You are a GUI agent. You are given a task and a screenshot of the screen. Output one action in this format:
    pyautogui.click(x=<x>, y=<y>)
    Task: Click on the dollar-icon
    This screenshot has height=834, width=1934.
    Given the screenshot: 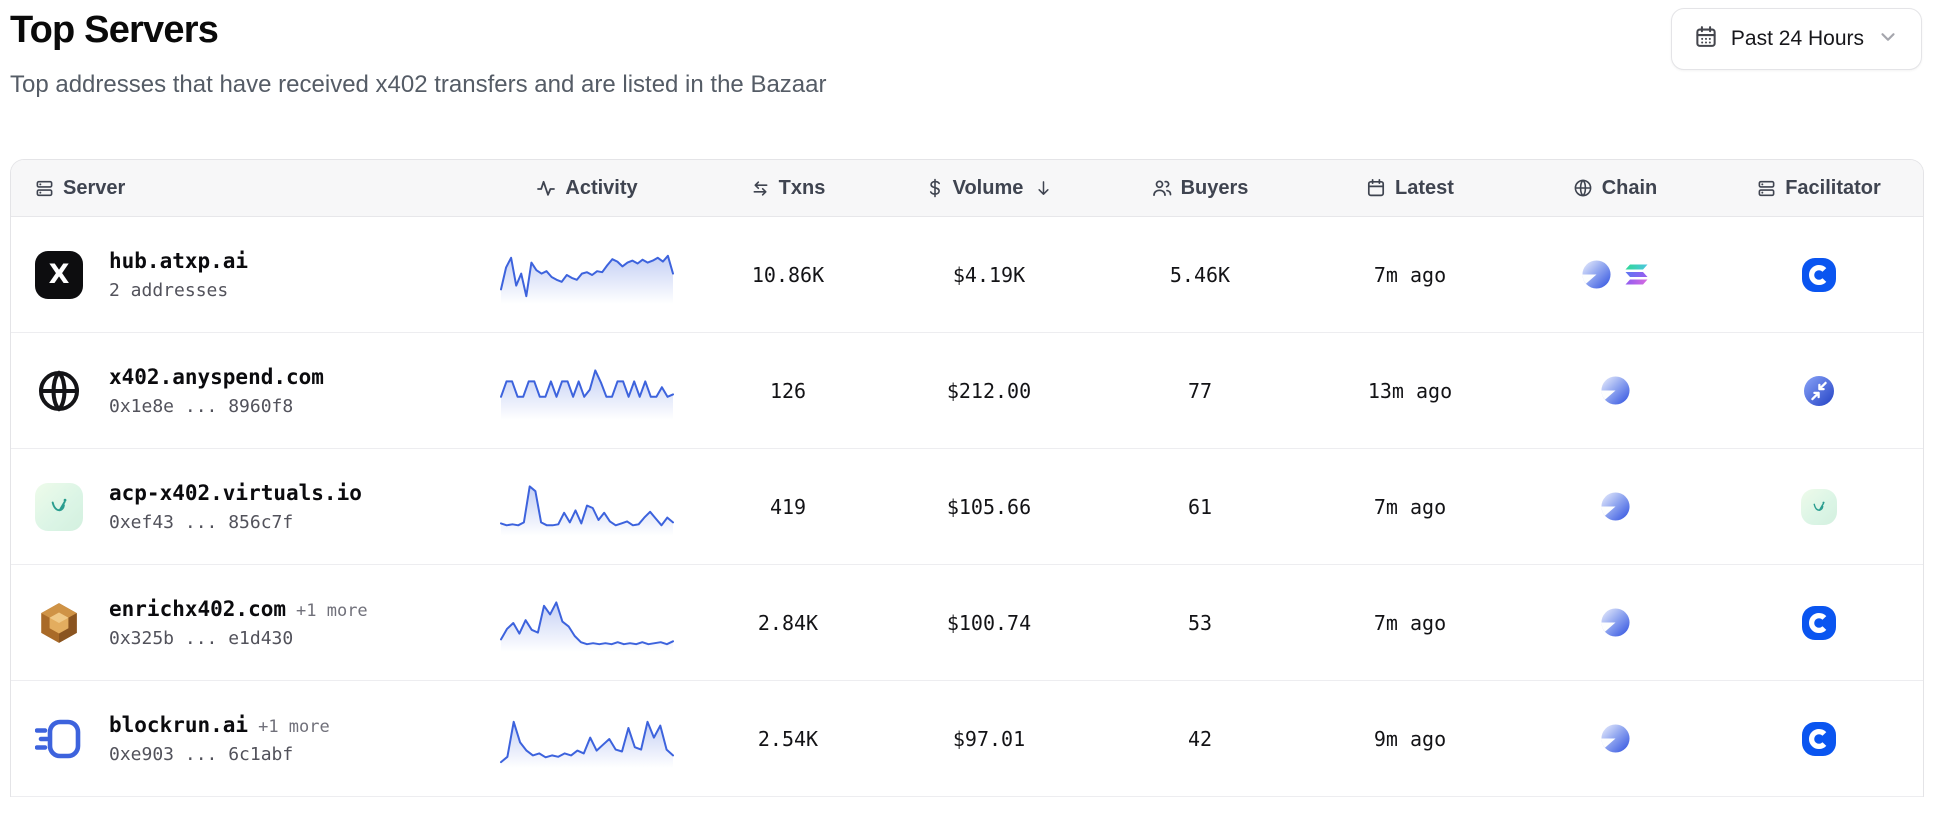 What is the action you would take?
    pyautogui.click(x=935, y=188)
    